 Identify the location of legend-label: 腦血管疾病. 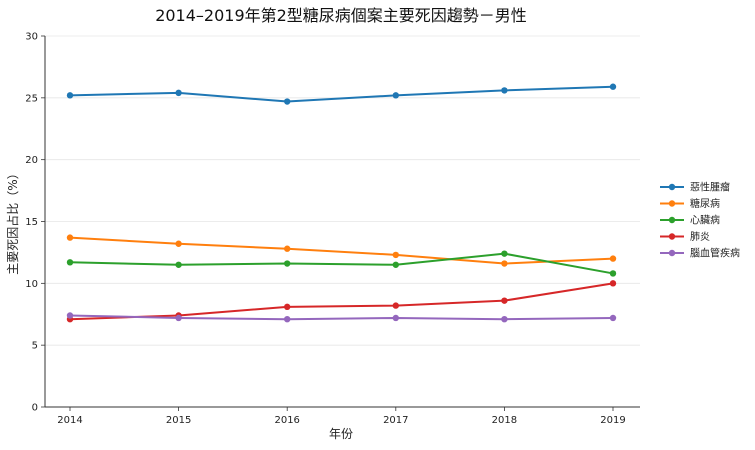
(715, 253).